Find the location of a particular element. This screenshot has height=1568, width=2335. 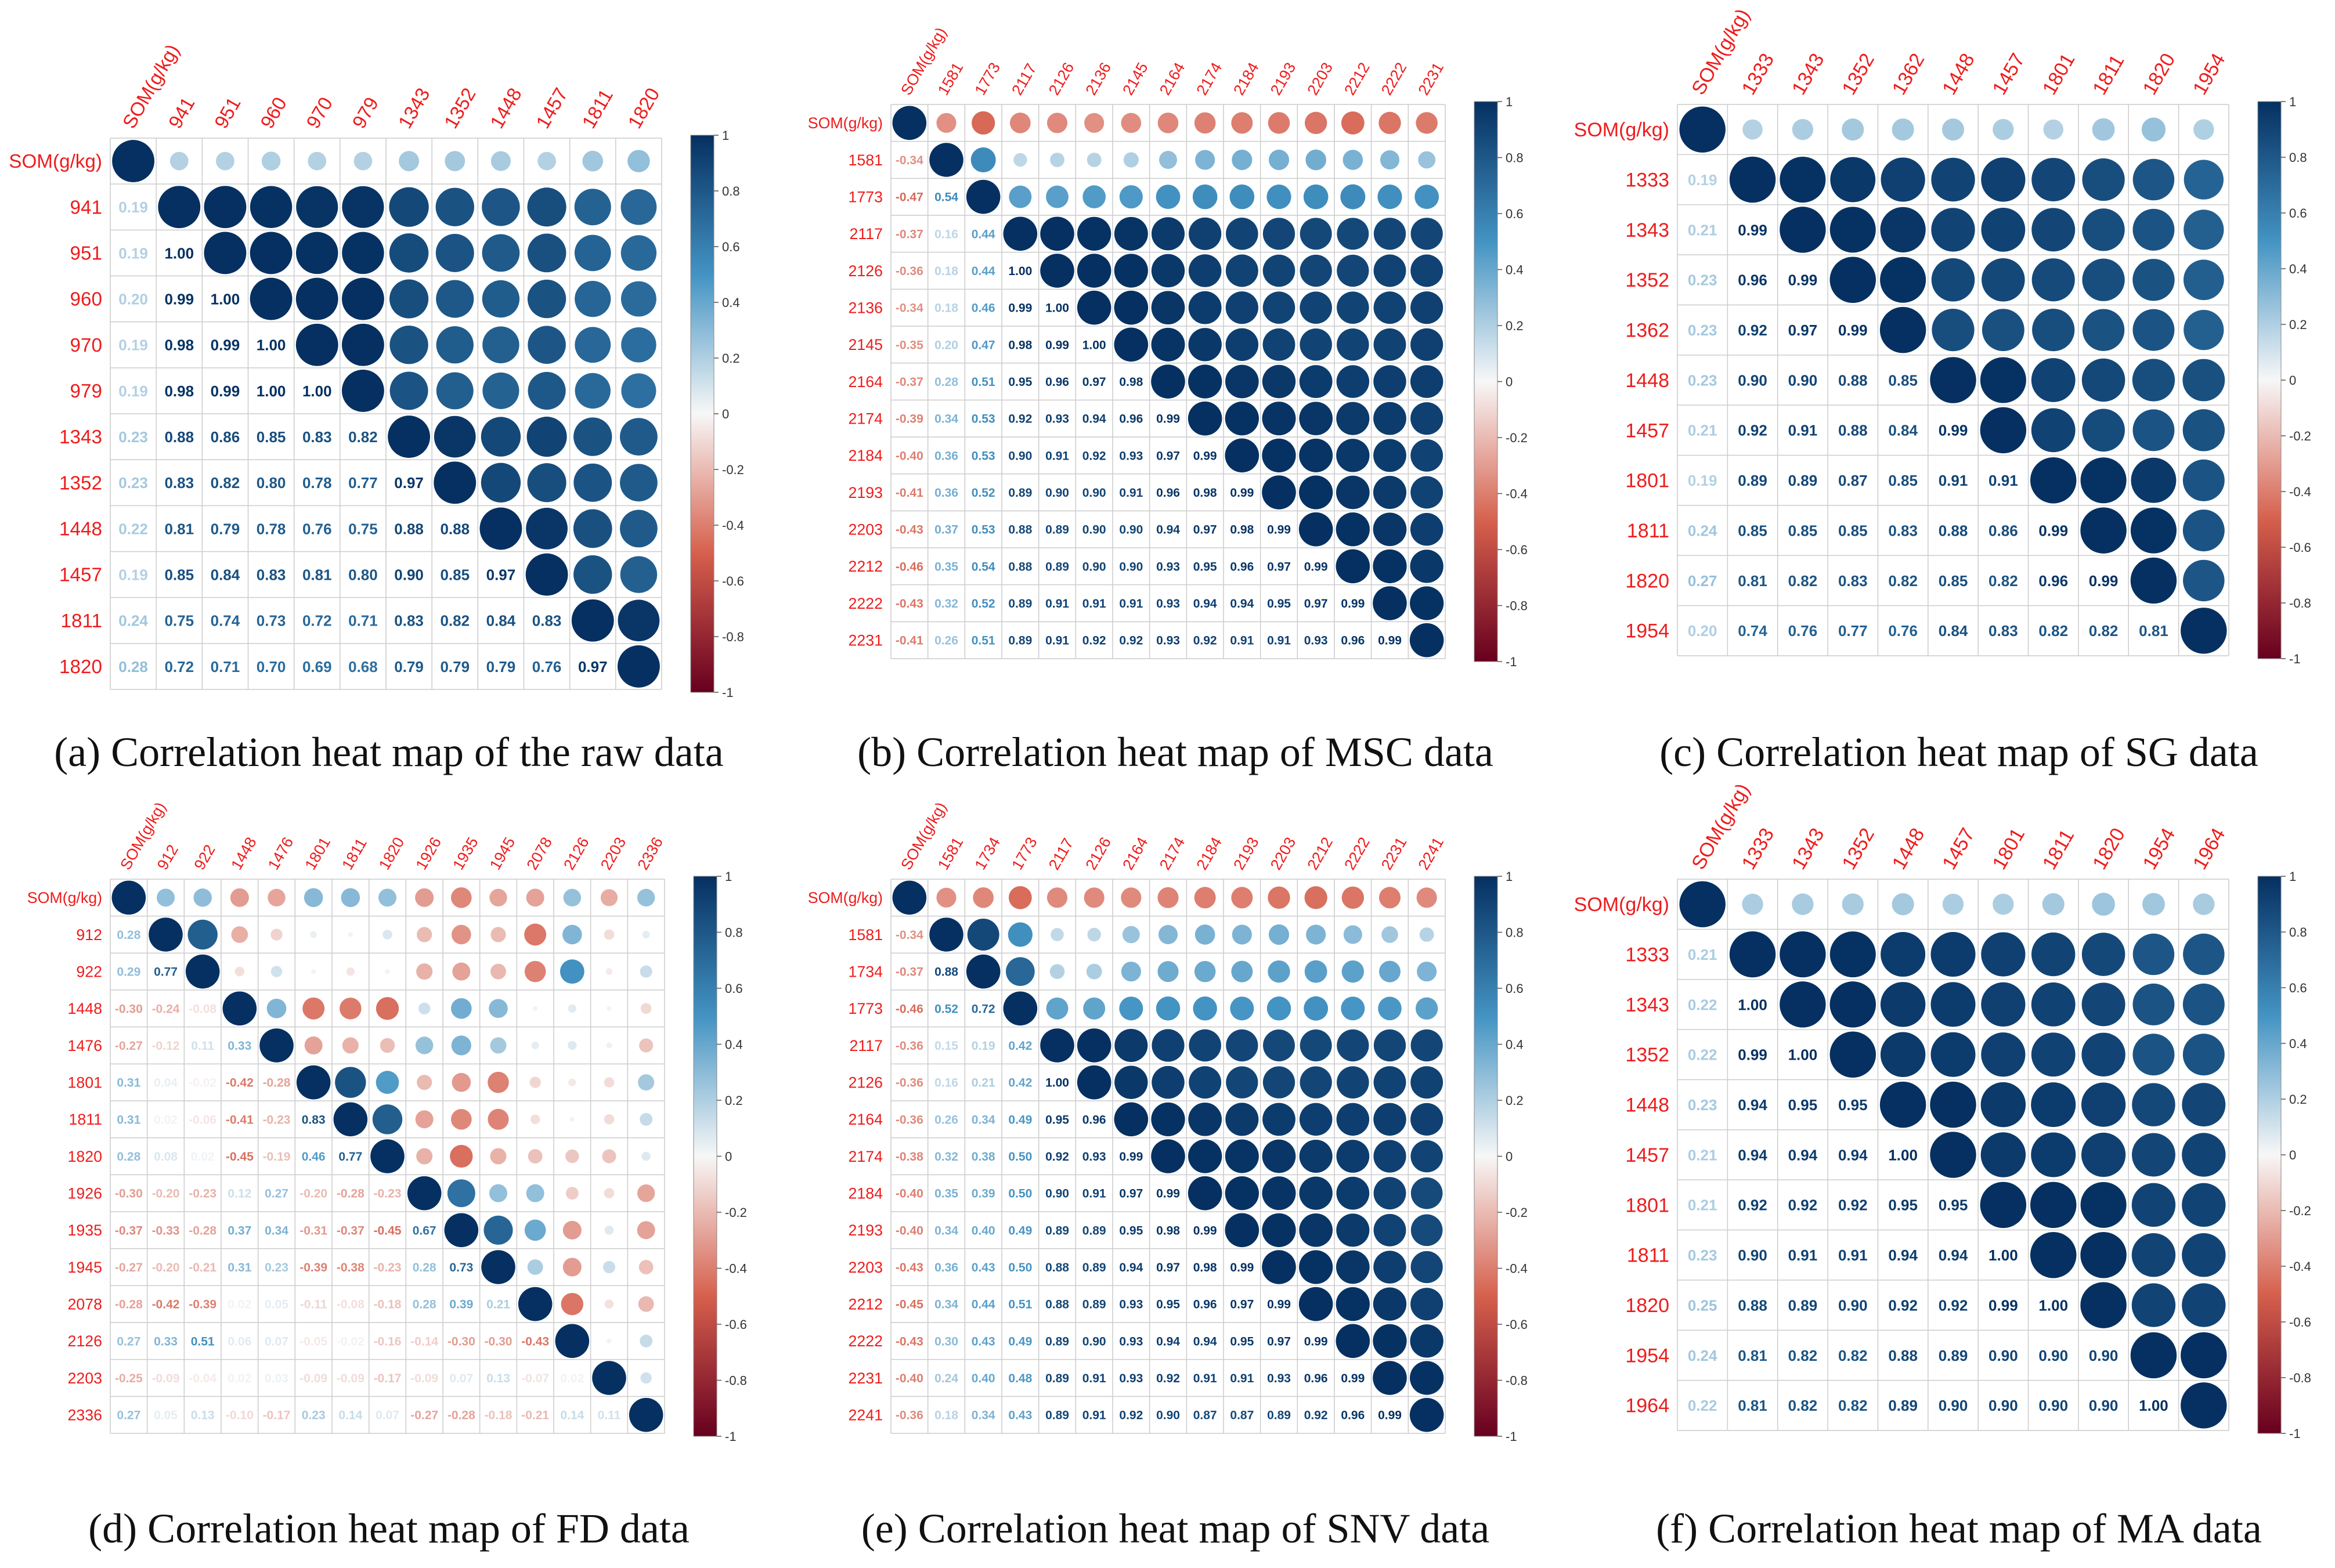

corr-value: 0.49 is located at coordinates (1020, 1119).